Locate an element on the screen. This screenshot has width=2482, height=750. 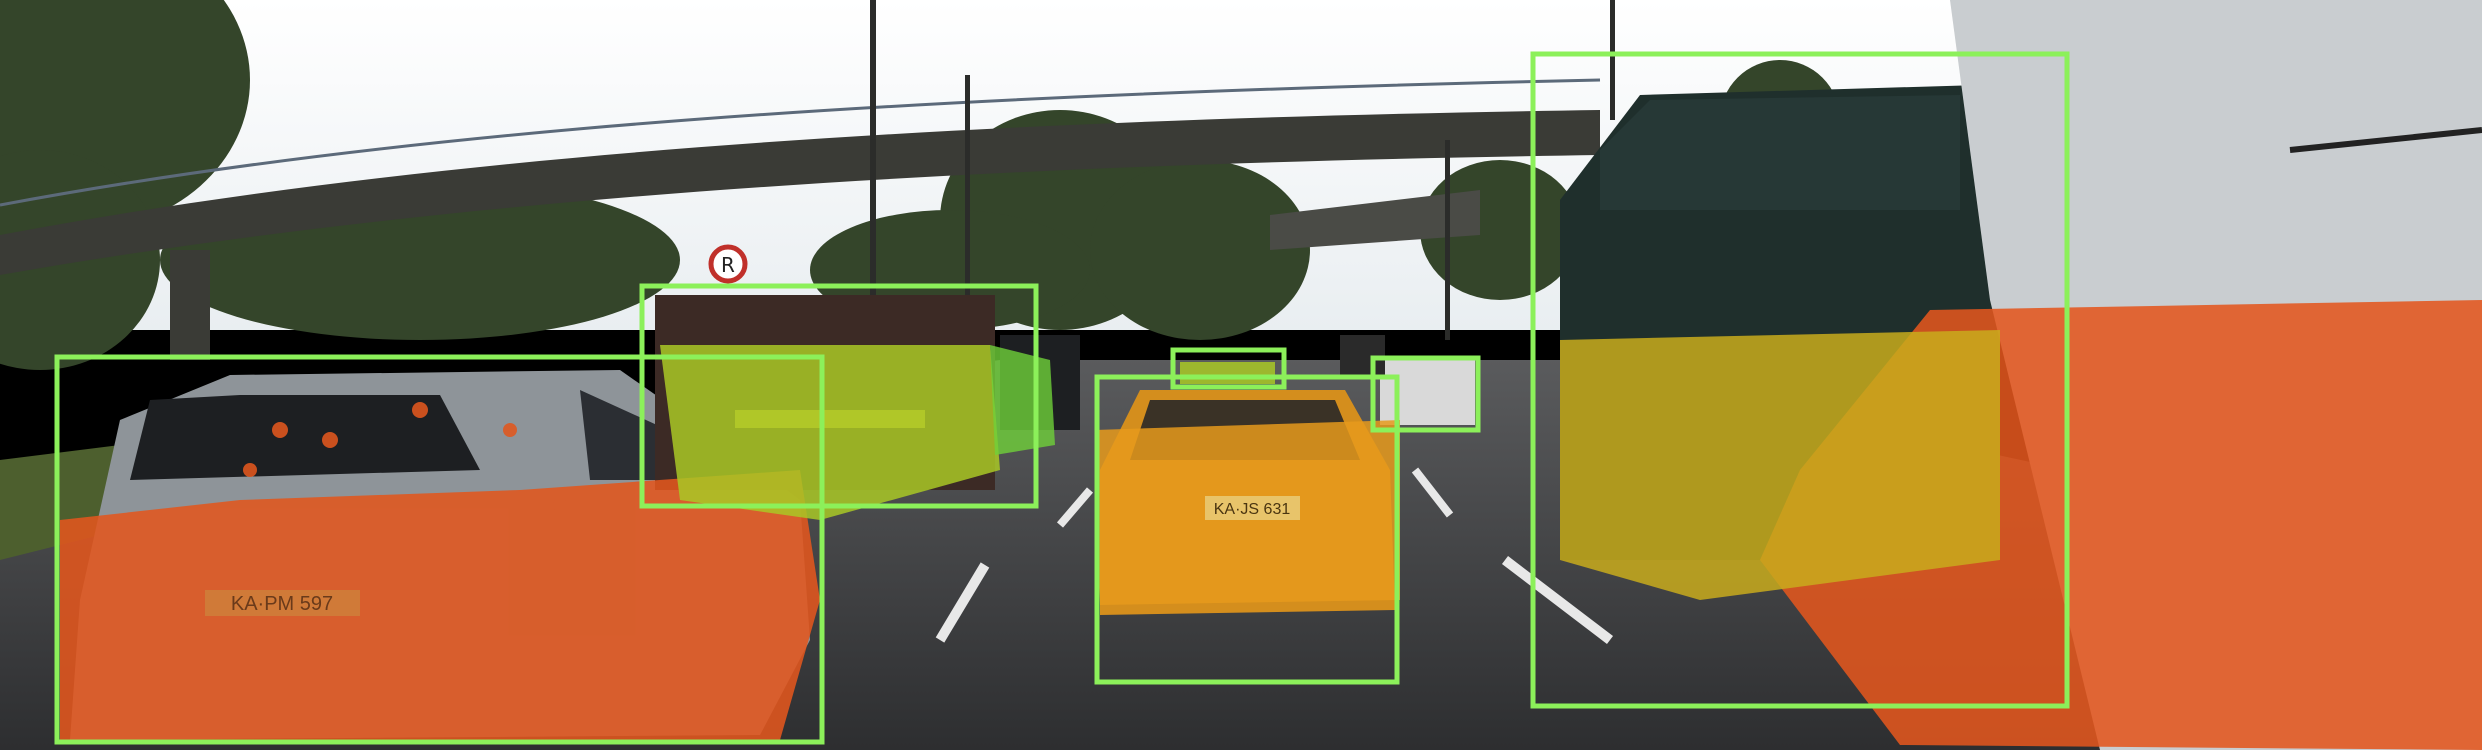
center-car-plate-text: KA·JS 631 is located at coordinates (1252, 509).